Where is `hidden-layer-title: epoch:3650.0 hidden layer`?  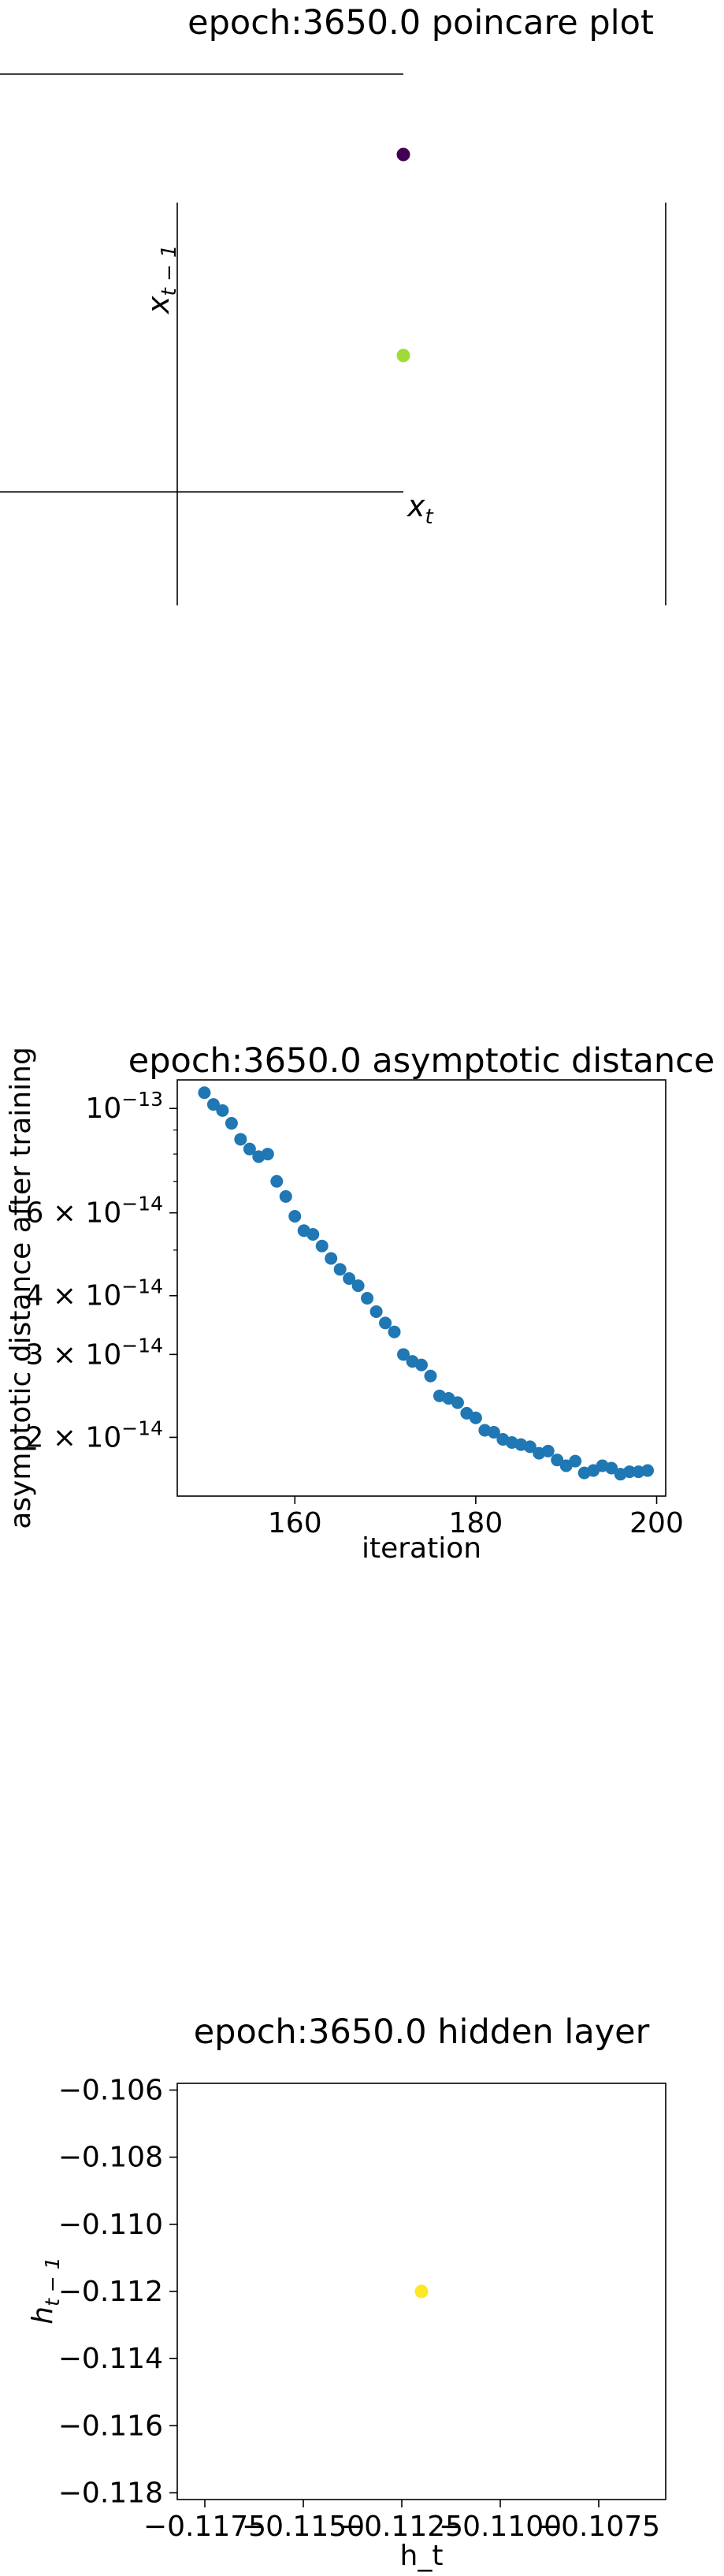 hidden-layer-title: epoch:3650.0 hidden layer is located at coordinates (422, 2032).